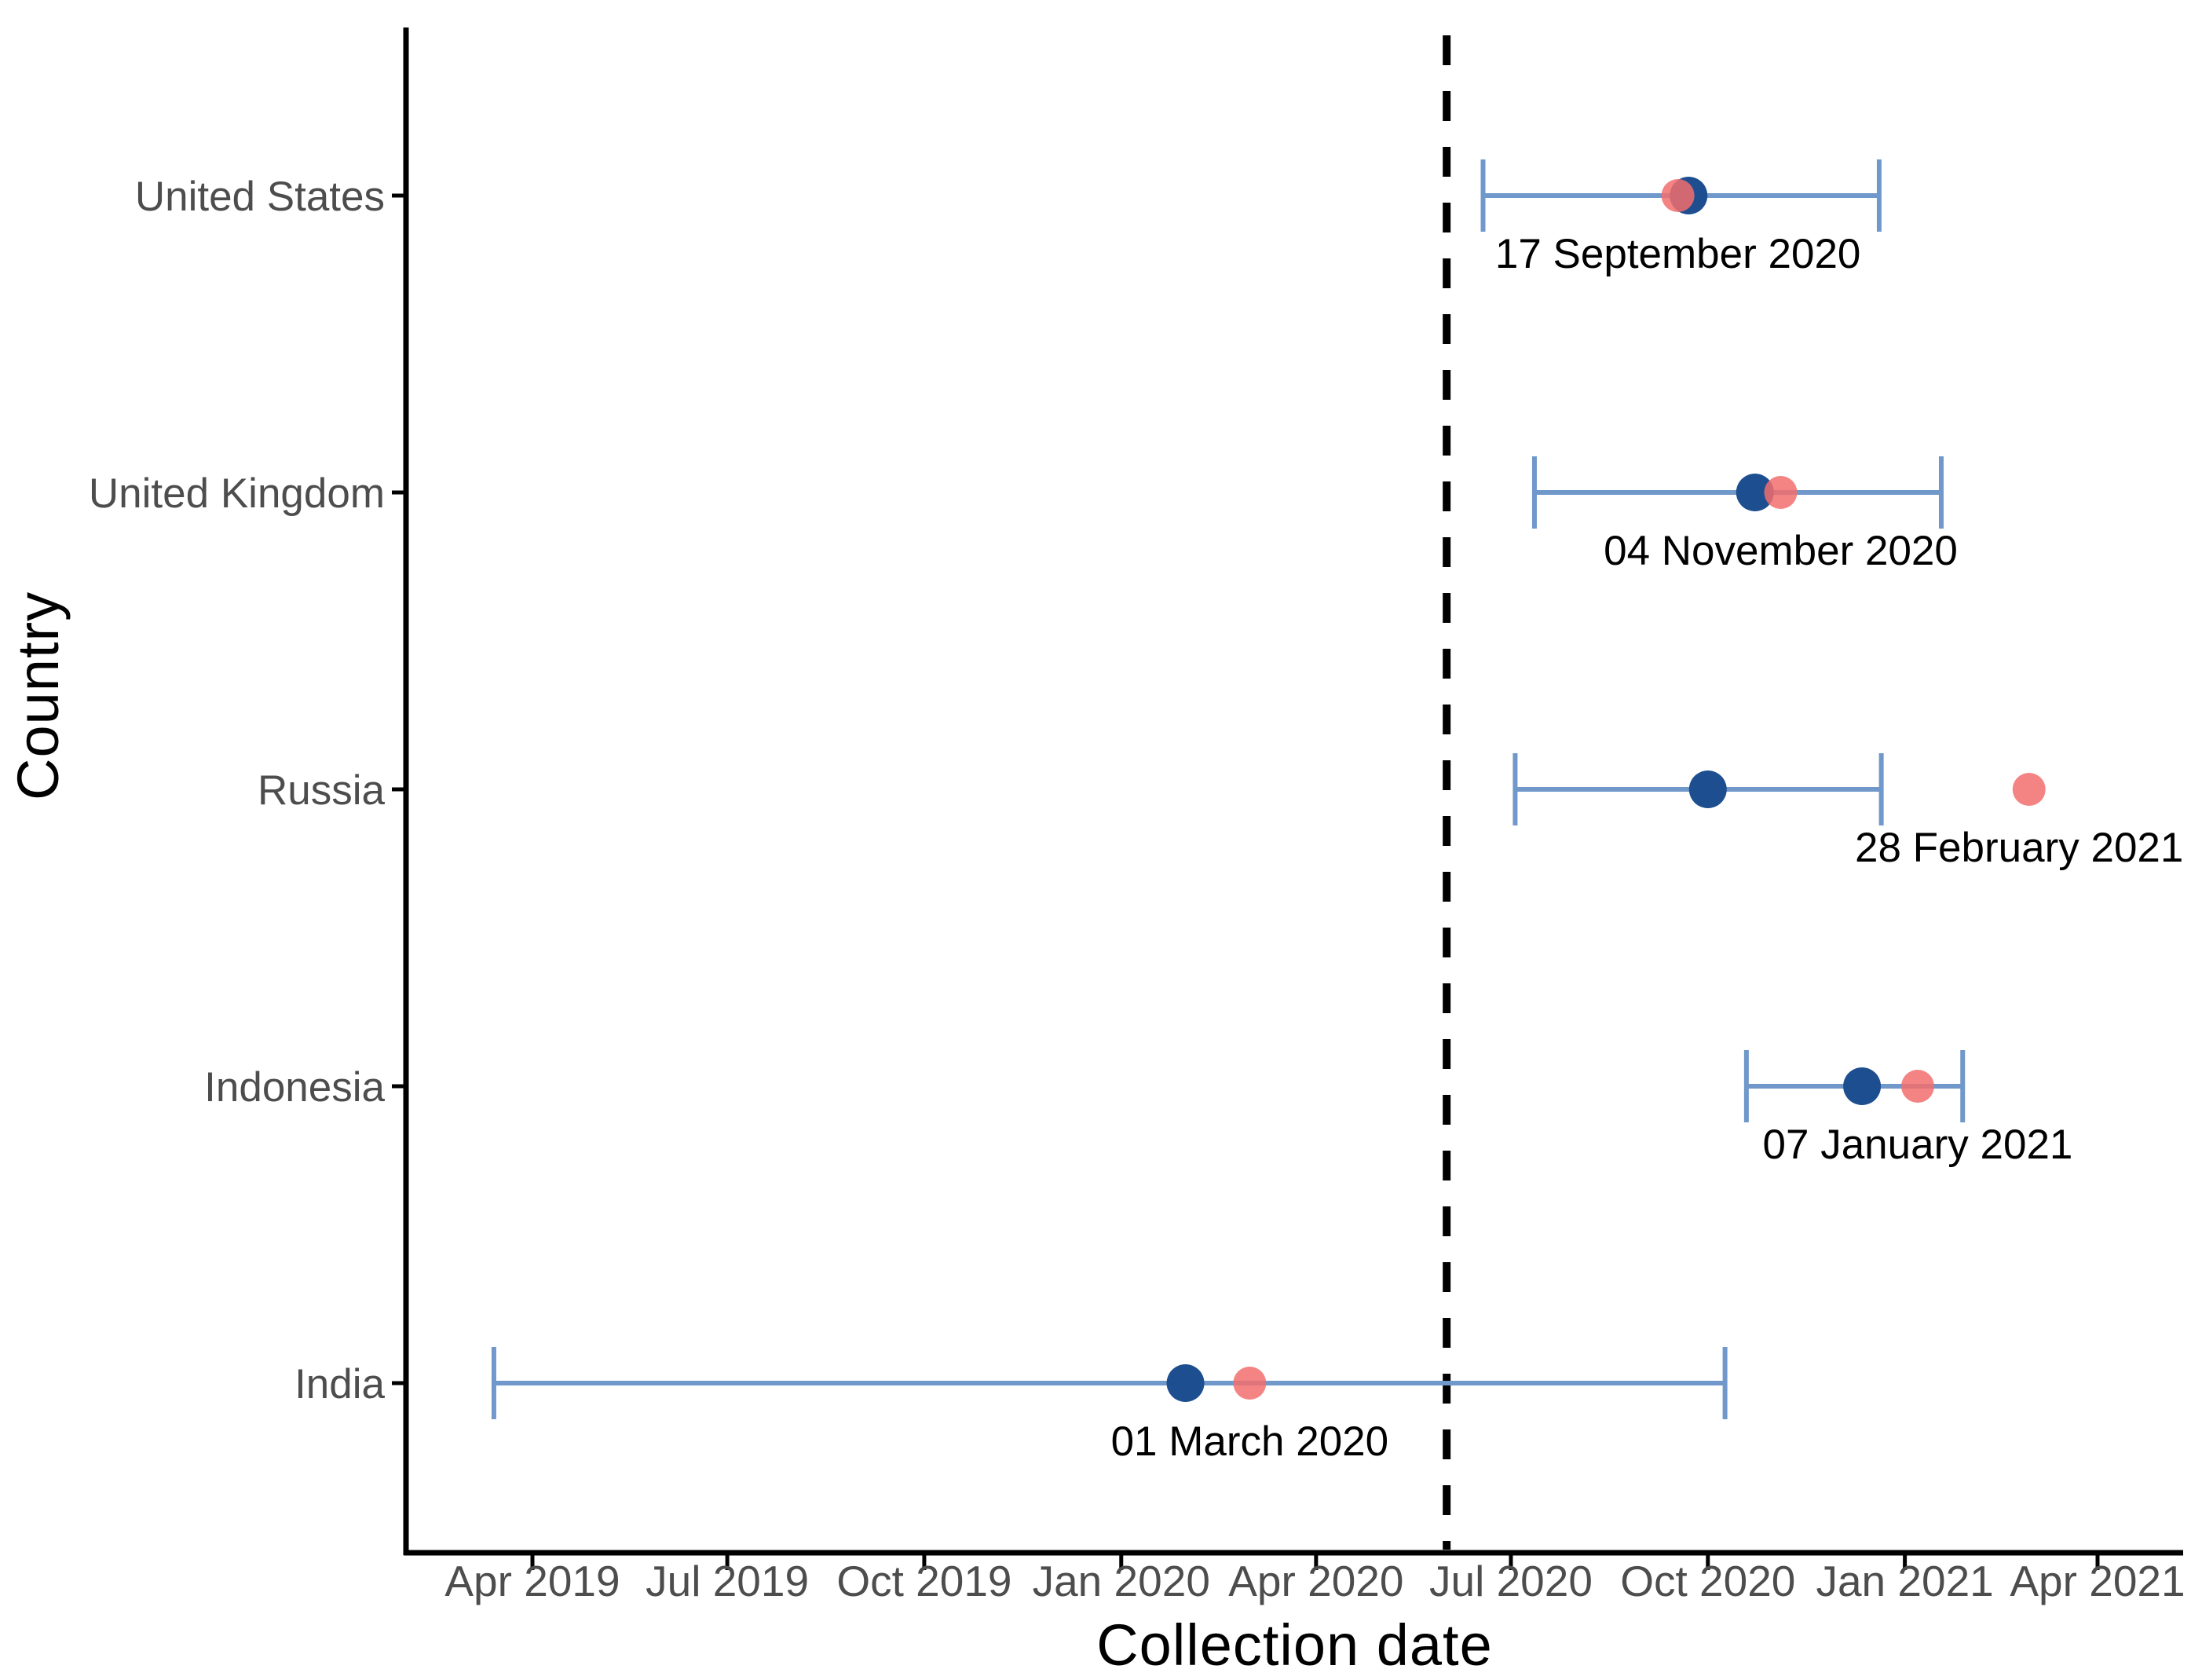  What do you see at coordinates (1678, 254) in the screenshot?
I see `date-annotation: 17 September 2020` at bounding box center [1678, 254].